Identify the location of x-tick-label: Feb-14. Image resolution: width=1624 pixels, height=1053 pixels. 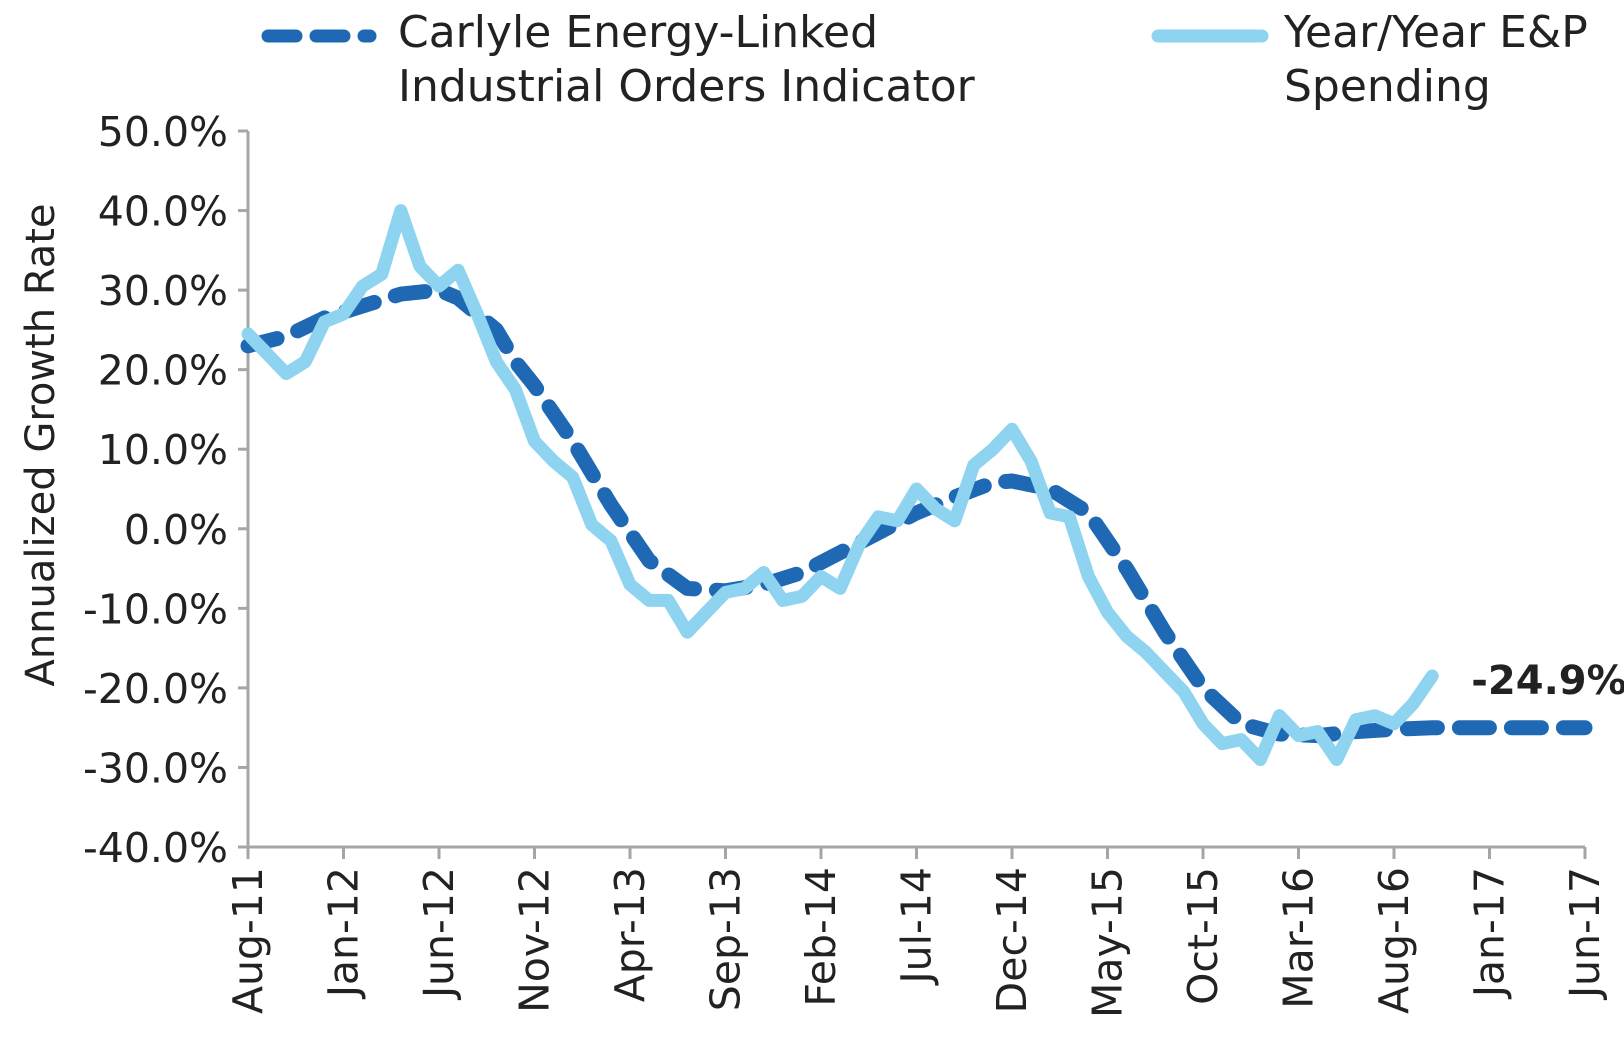
(821, 937).